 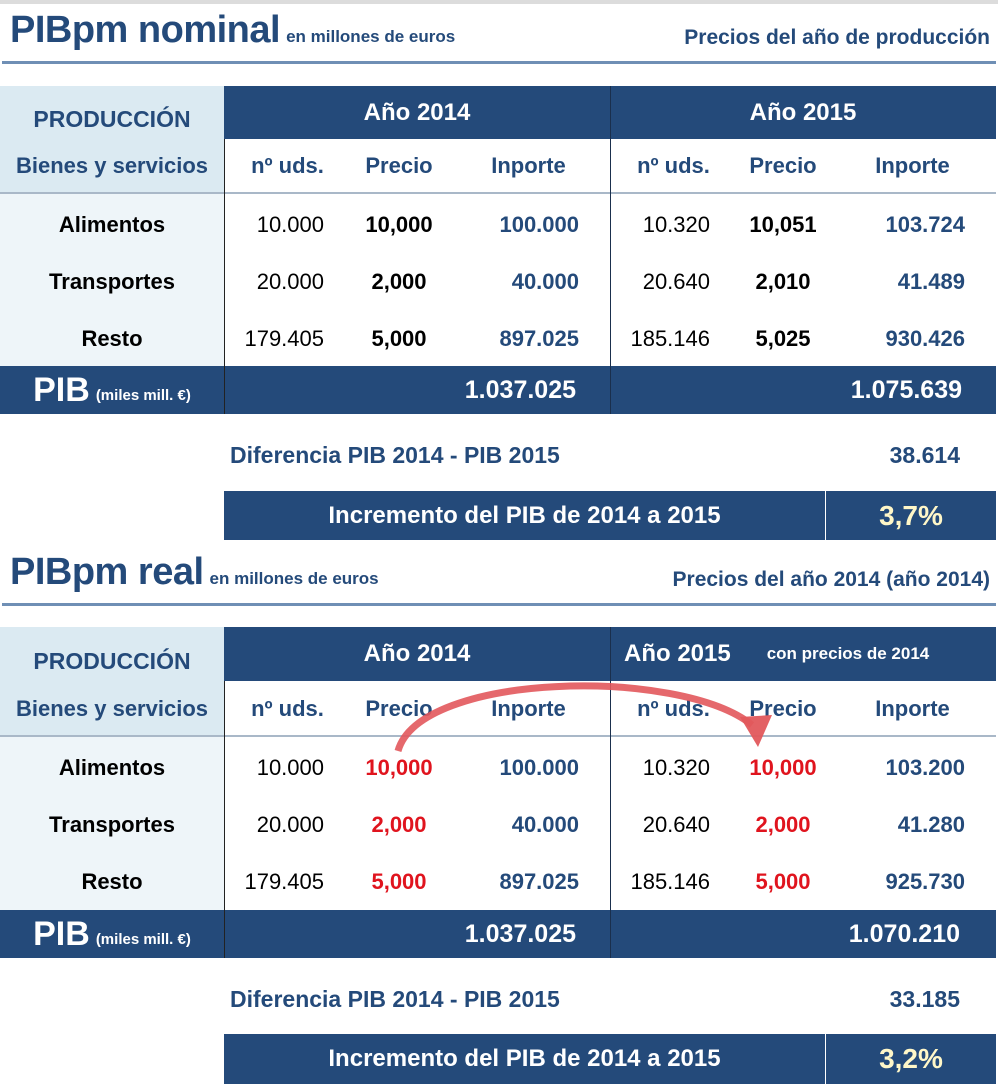 What do you see at coordinates (831, 579) in the screenshot?
I see `real-price-basis: Precios del año 2014 (año 2014)` at bounding box center [831, 579].